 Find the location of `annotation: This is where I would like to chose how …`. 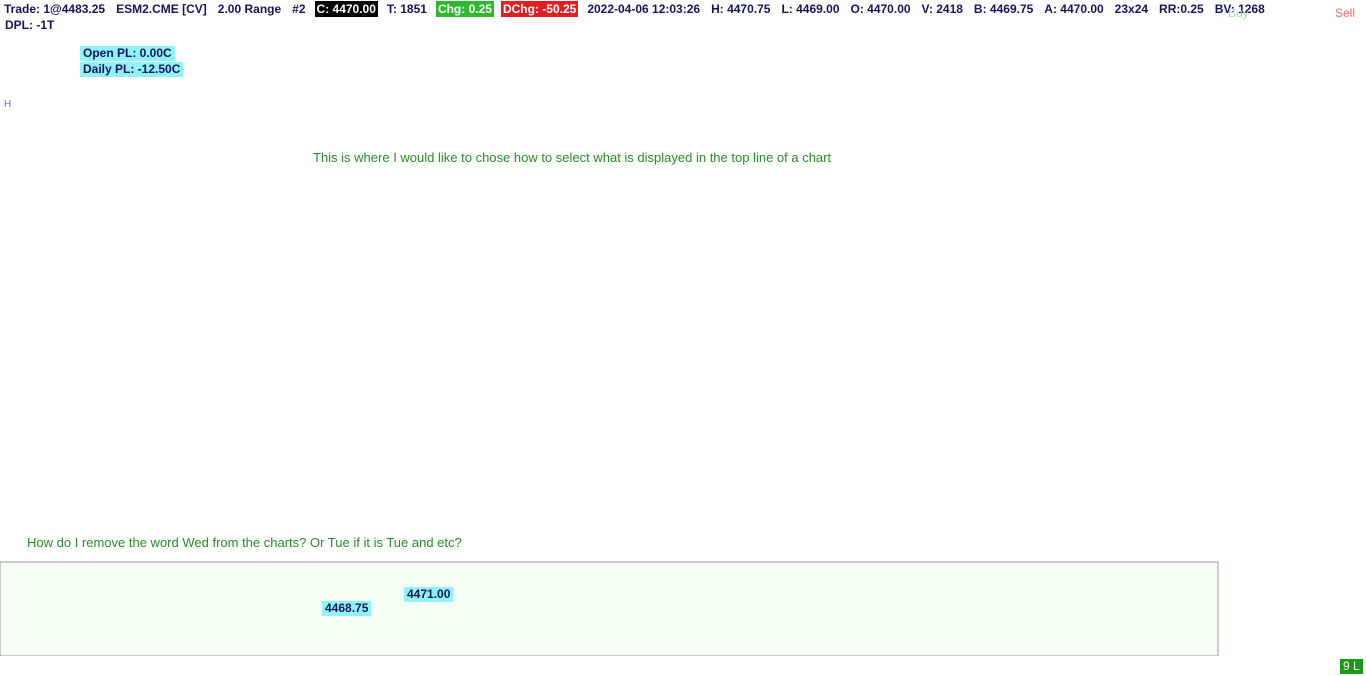

annotation: This is where I would like to chose how … is located at coordinates (572, 157).